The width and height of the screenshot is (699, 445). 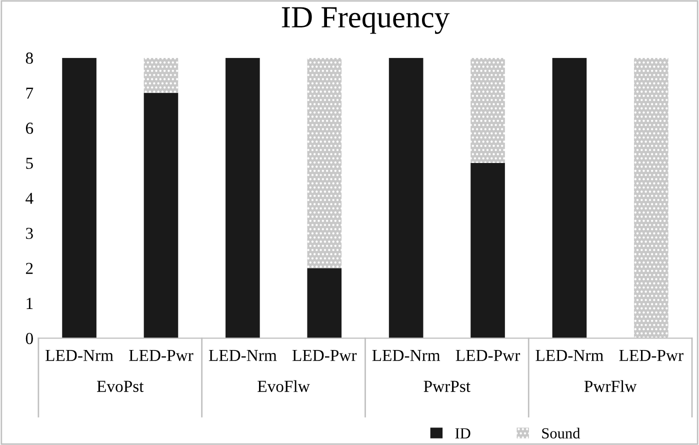 What do you see at coordinates (30, 198) in the screenshot?
I see `y-tick-label: 4` at bounding box center [30, 198].